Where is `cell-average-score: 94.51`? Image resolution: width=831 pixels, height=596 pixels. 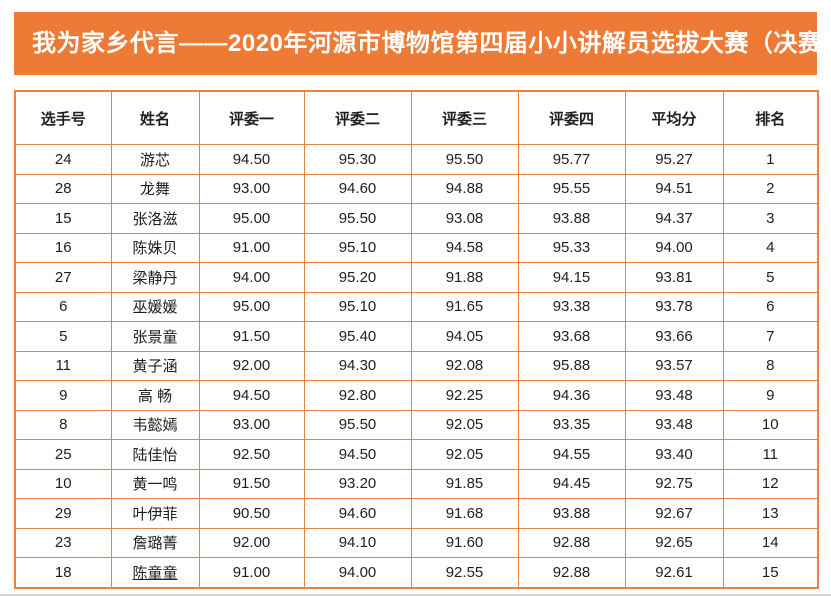
cell-average-score: 94.51 is located at coordinates (674, 188).